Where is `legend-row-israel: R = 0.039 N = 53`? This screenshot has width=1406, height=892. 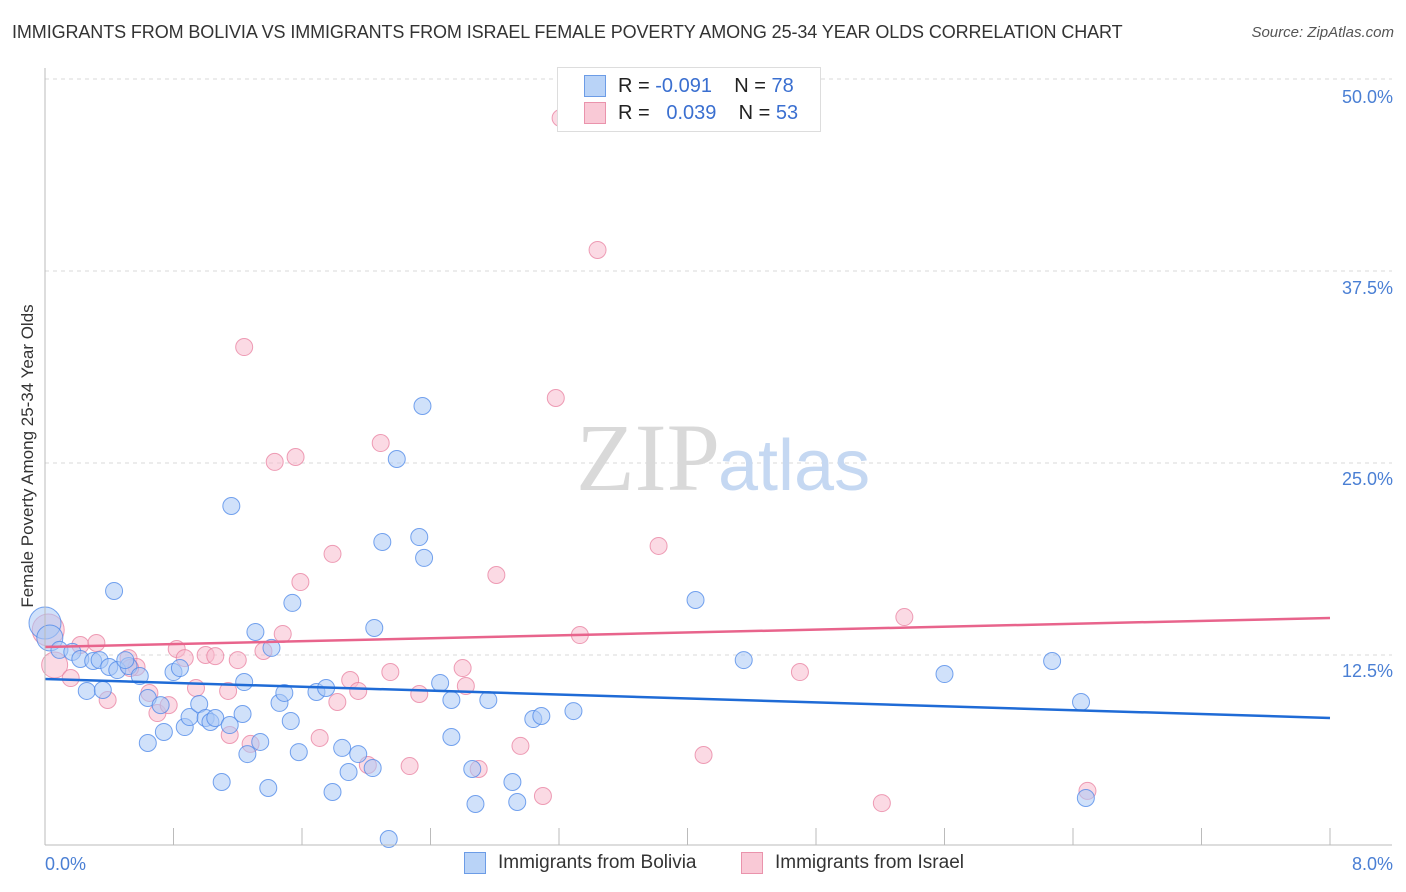 legend-row-israel: R = 0.039 N = 53 is located at coordinates (691, 113).